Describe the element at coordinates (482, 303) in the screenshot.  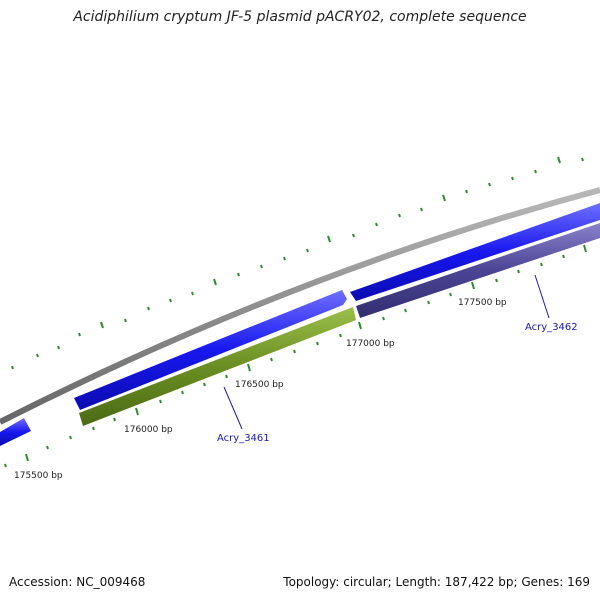
I see `position-label-177500: 177500 bp` at that location.